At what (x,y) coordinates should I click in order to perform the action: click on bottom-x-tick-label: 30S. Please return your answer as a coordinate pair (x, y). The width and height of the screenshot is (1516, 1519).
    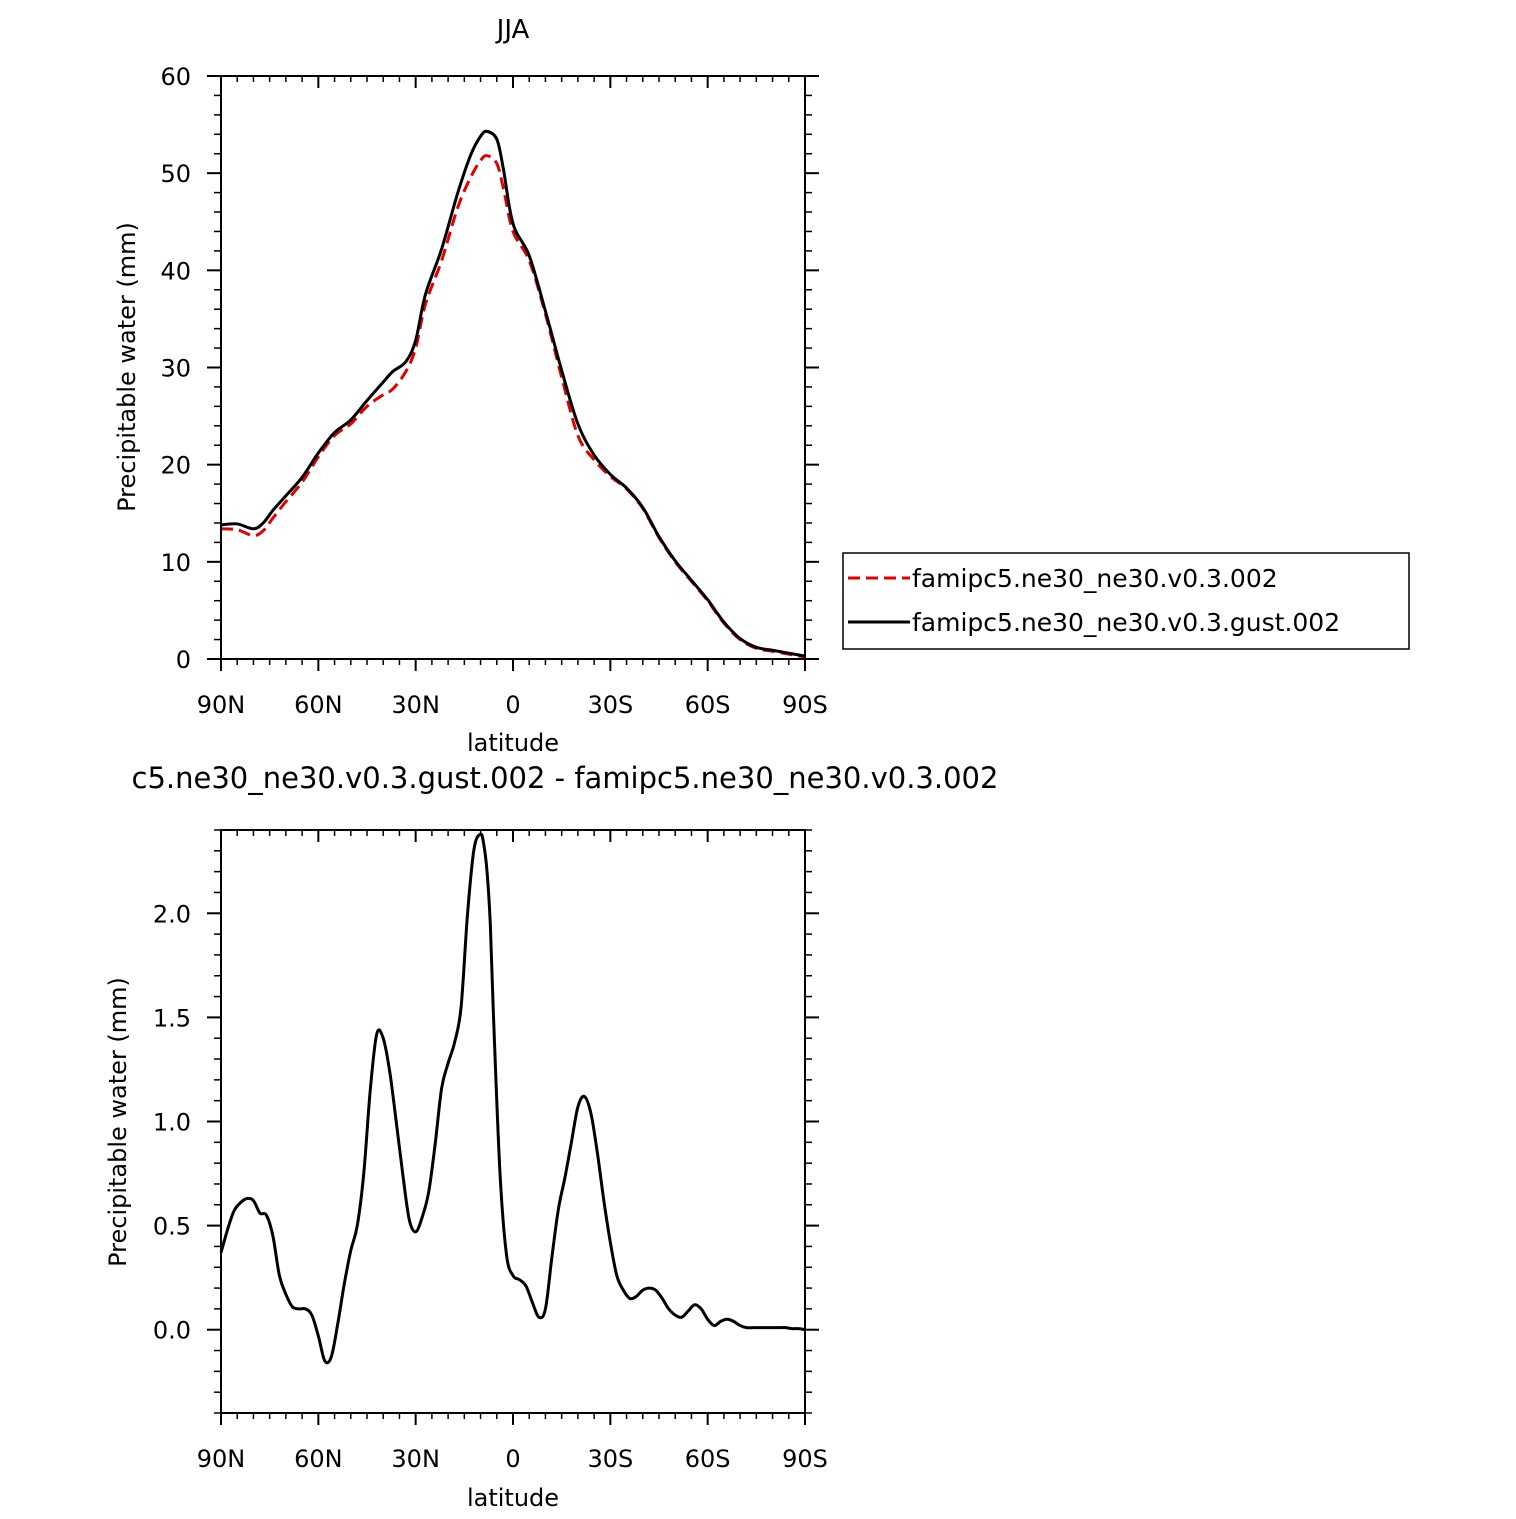
    Looking at the image, I should click on (610, 1459).